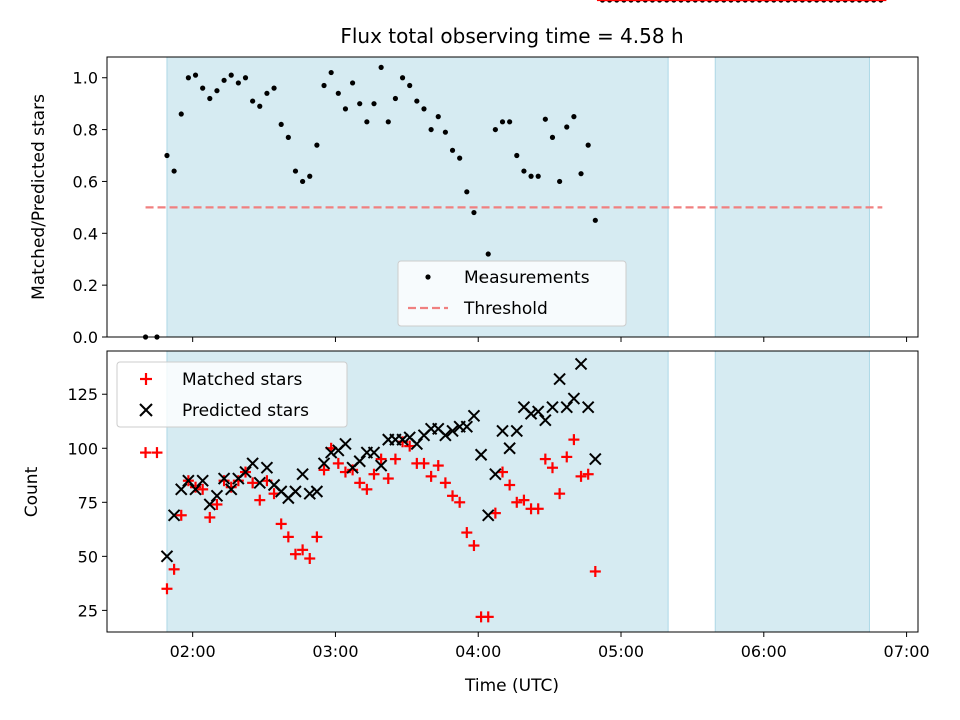 Image resolution: width=960 pixels, height=720 pixels. What do you see at coordinates (505, 309) in the screenshot?
I see `legend-threshold: Threshold` at bounding box center [505, 309].